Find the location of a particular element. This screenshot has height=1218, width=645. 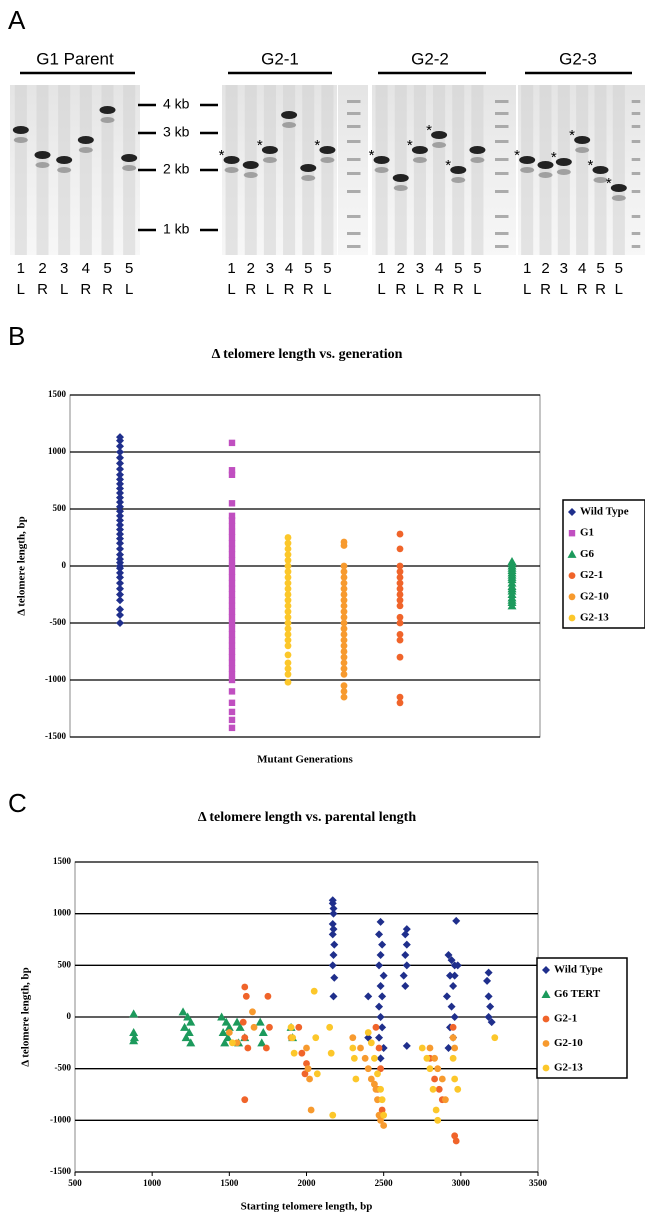

lane-number: 1 is located at coordinates (231, 268).